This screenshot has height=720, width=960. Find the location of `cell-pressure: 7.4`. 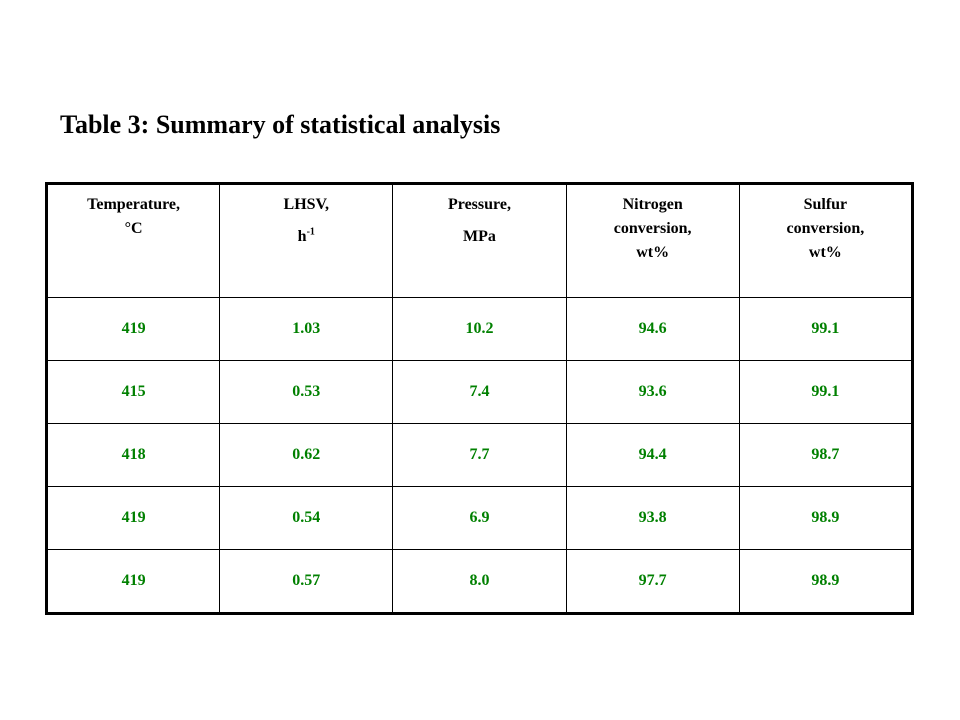

cell-pressure: 7.4 is located at coordinates (479, 392).